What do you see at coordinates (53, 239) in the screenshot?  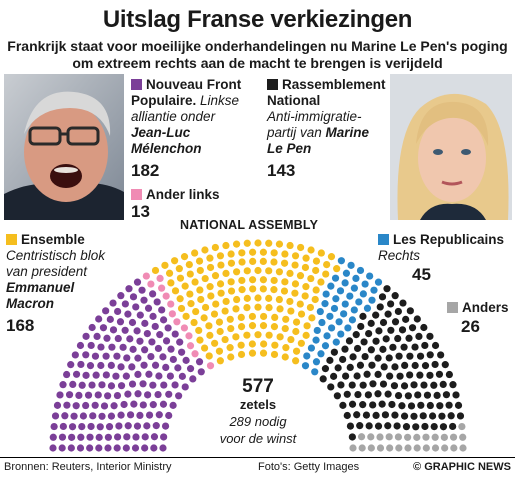 I see `ensemble-head: Ensemble` at bounding box center [53, 239].